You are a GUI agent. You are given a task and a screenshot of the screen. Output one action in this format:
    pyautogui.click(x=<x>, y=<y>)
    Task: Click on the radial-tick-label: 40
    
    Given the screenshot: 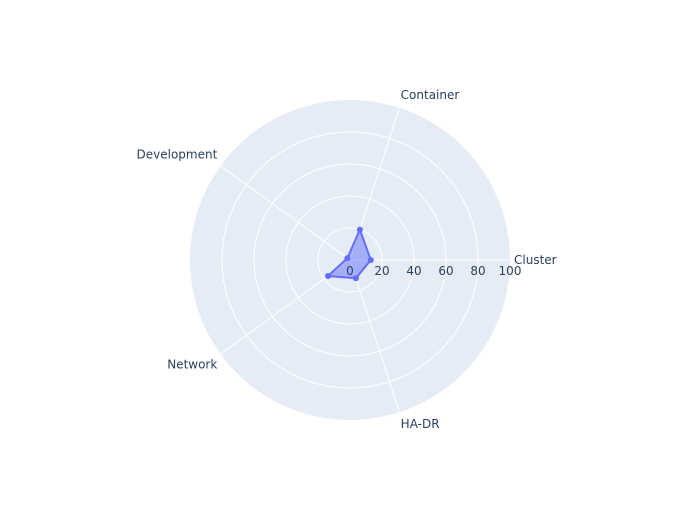 What is the action you would take?
    pyautogui.click(x=413, y=271)
    